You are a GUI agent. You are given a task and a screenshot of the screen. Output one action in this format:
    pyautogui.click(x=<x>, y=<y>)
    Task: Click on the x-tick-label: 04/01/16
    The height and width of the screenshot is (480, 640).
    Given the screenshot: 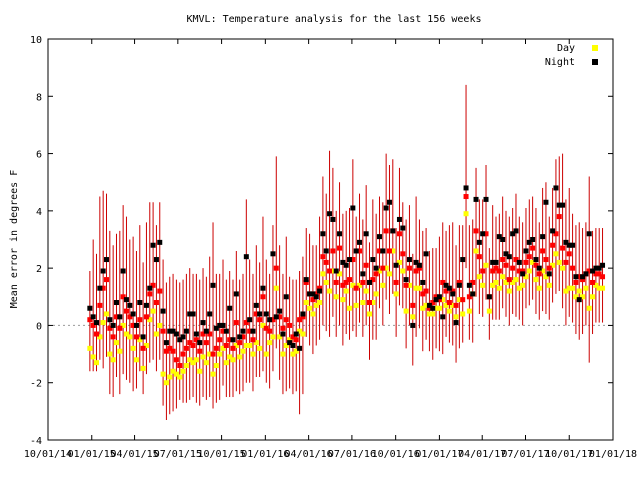 What is the action you would take?
    pyautogui.click(x=309, y=454)
    